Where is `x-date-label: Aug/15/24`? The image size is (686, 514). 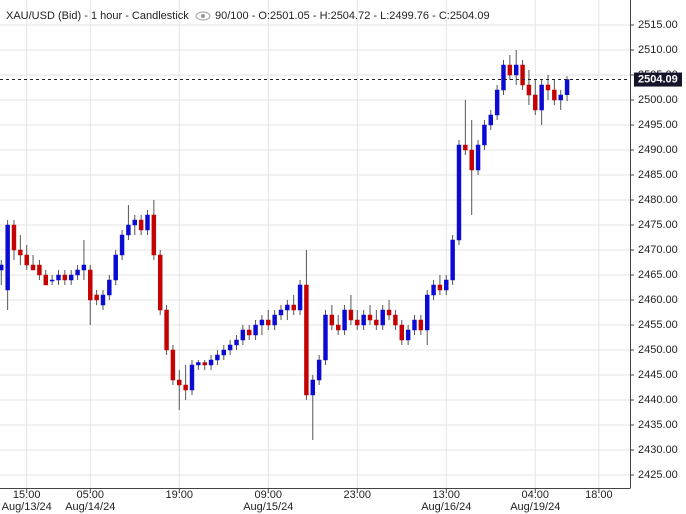
x-date-label: Aug/15/24 is located at coordinates (268, 507).